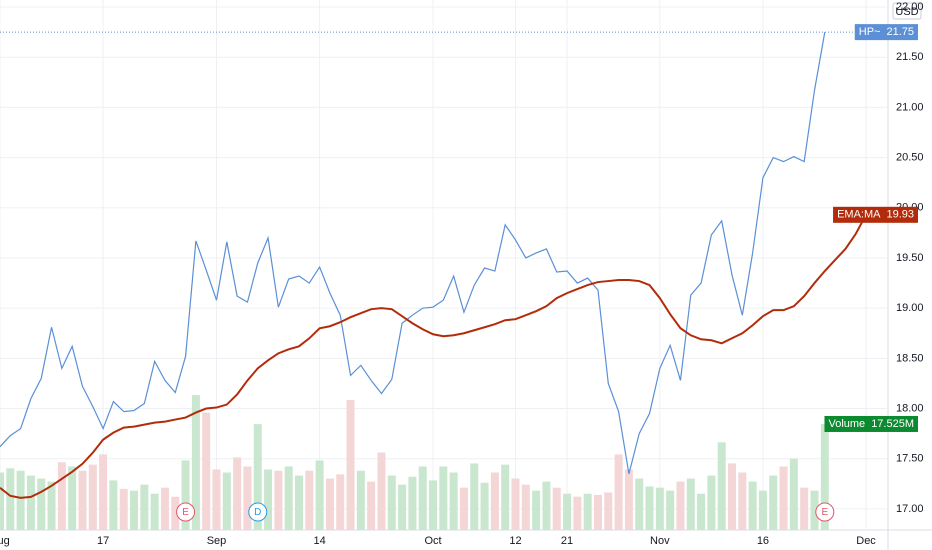  I want to click on currency: USD, so click(906, 12).